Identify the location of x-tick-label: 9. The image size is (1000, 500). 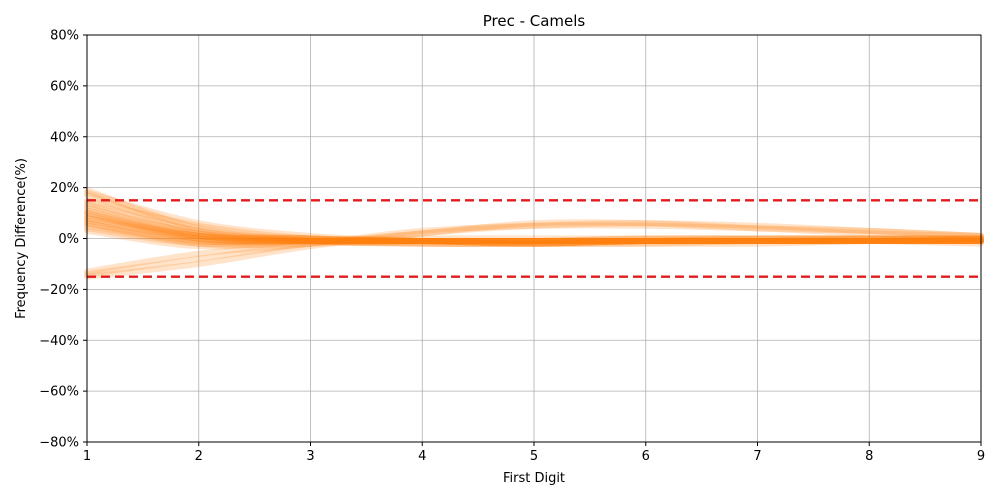
(981, 456).